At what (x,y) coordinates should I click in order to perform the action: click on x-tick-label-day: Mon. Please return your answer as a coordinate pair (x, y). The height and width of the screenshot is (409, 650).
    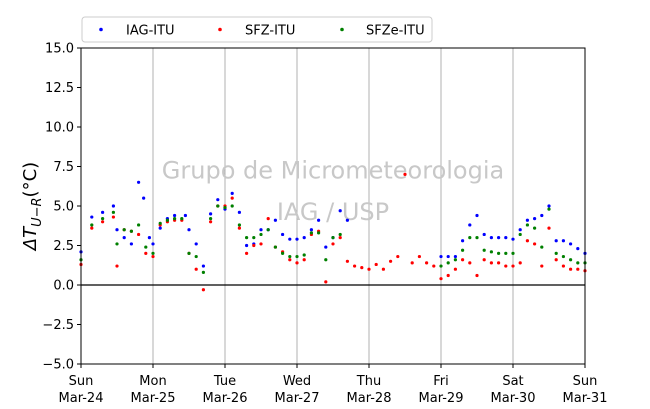
    Looking at the image, I should click on (152, 381).